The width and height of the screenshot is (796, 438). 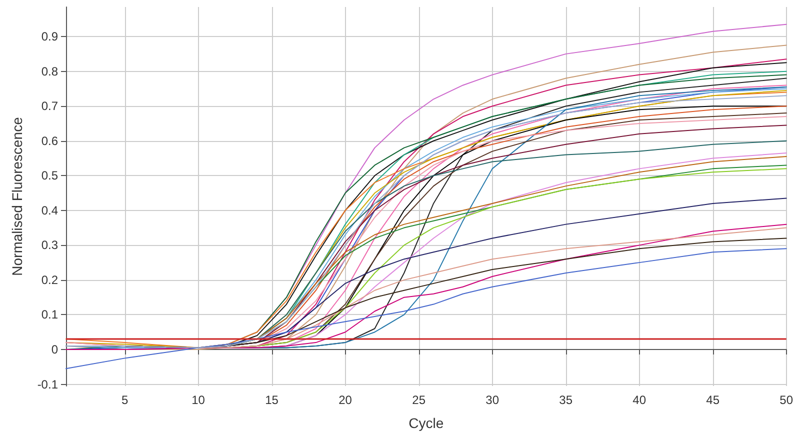 I want to click on y-tick-label: 0.3, so click(x=49, y=245).